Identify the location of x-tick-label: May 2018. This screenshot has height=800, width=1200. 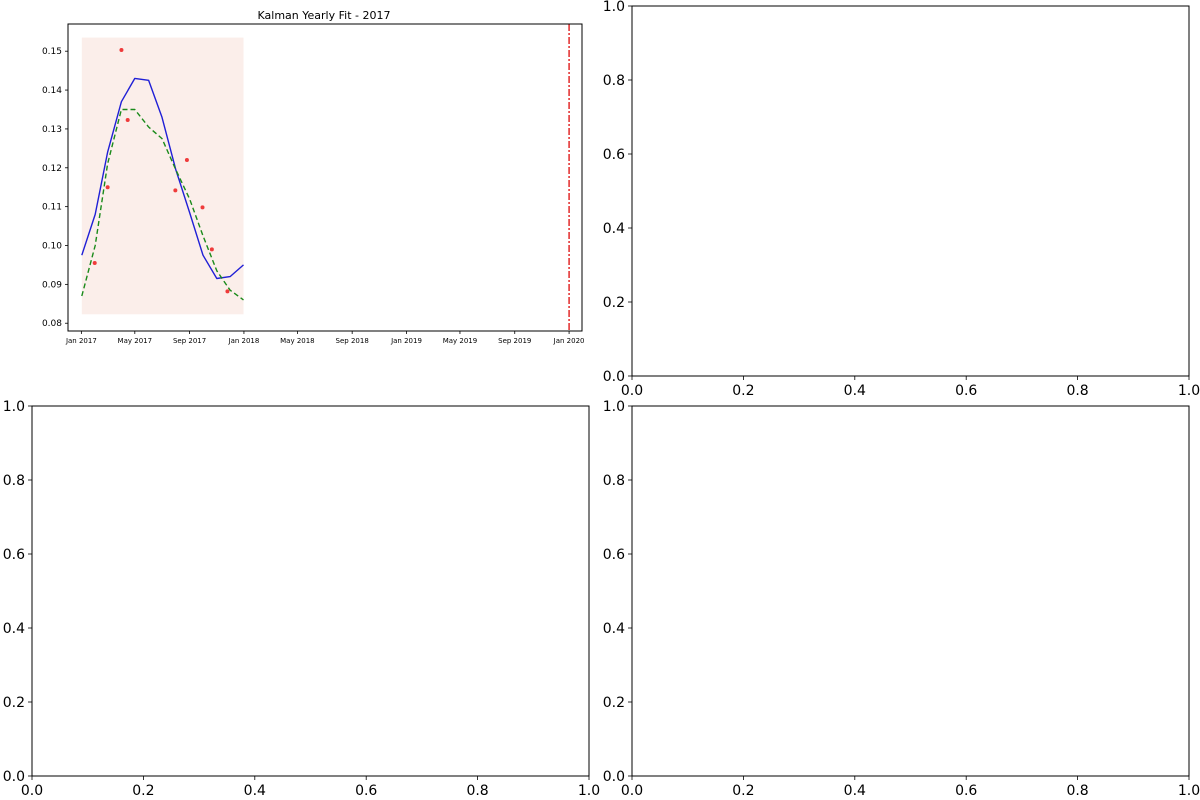
(297, 341).